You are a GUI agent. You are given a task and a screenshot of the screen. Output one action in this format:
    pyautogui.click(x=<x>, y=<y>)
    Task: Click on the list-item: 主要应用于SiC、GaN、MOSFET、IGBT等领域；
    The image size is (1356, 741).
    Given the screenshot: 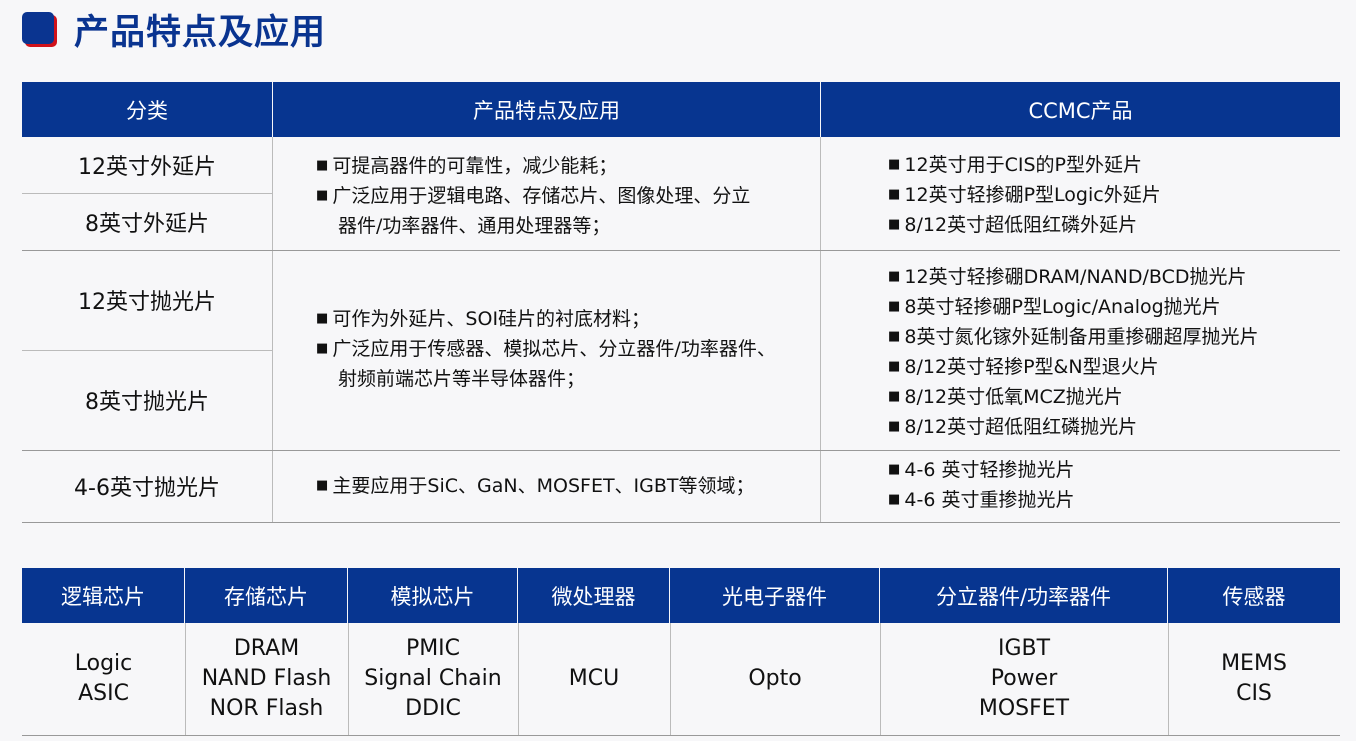 What is the action you would take?
    pyautogui.click(x=556, y=486)
    